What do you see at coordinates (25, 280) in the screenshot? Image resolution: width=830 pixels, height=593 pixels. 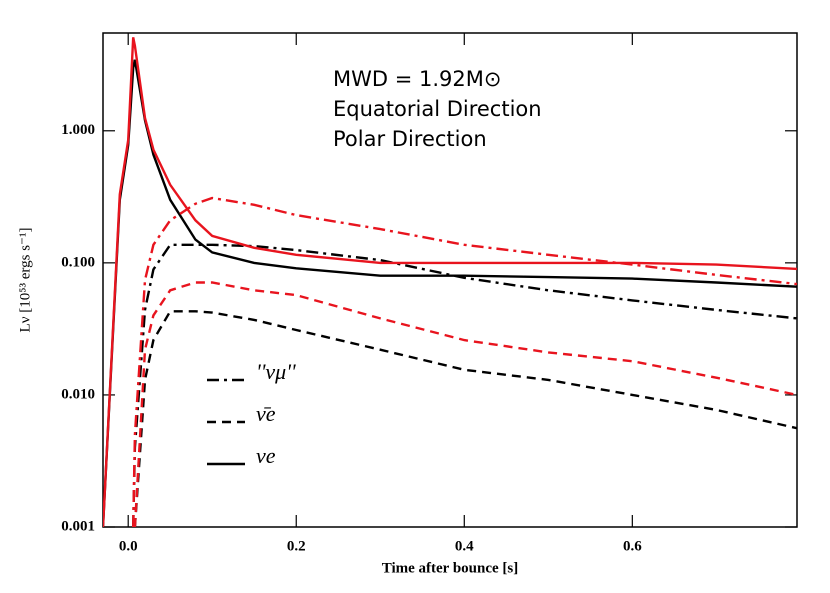 I see `y-axis-label: Lν [10⁵³ ergs s⁻¹]` at bounding box center [25, 280].